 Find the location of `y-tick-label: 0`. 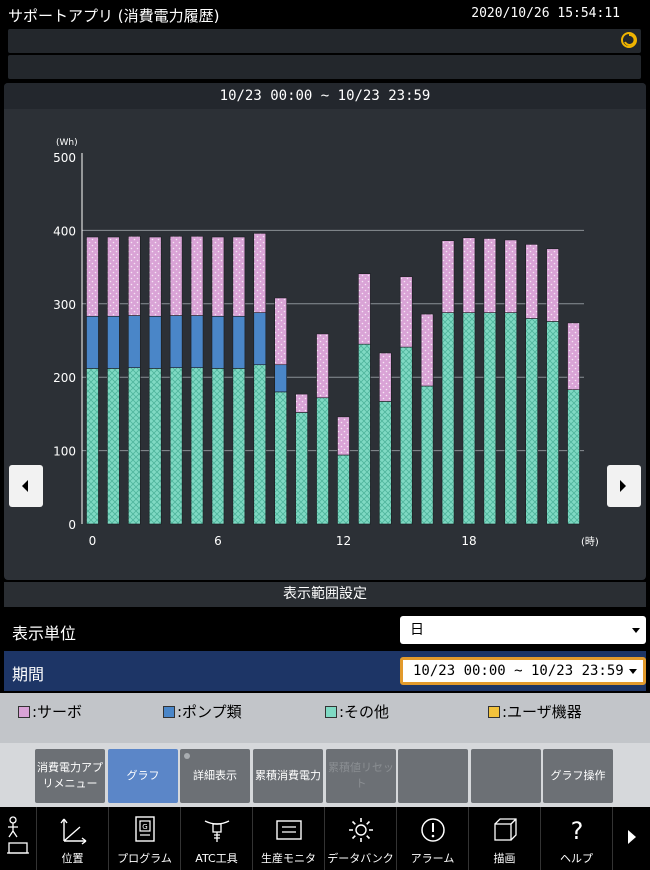

y-tick-label: 0 is located at coordinates (72, 525).